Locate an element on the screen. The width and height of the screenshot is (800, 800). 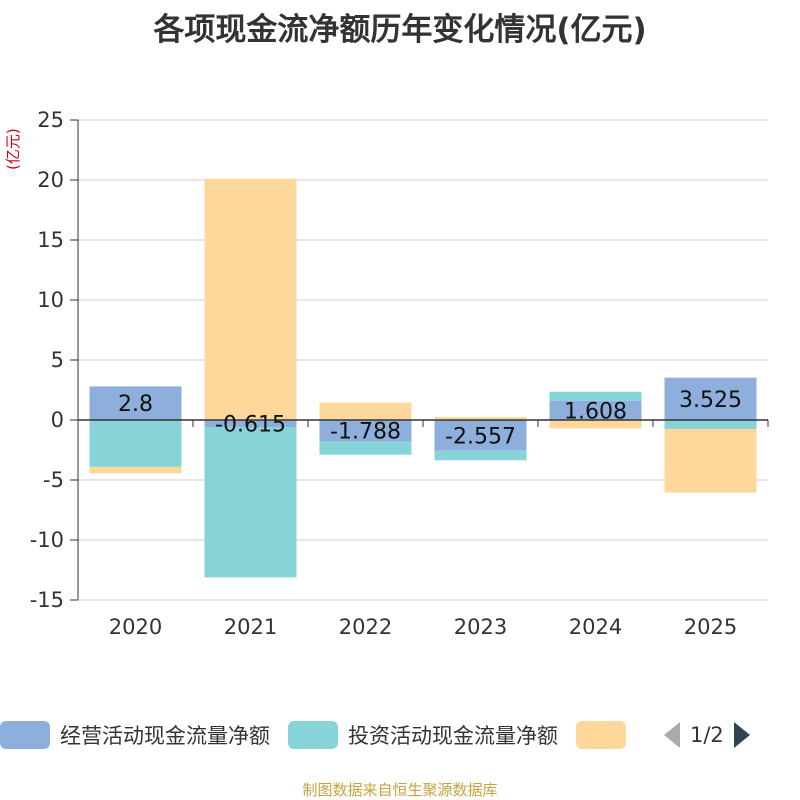
x-tick-label: 2024 is located at coordinates (595, 627).